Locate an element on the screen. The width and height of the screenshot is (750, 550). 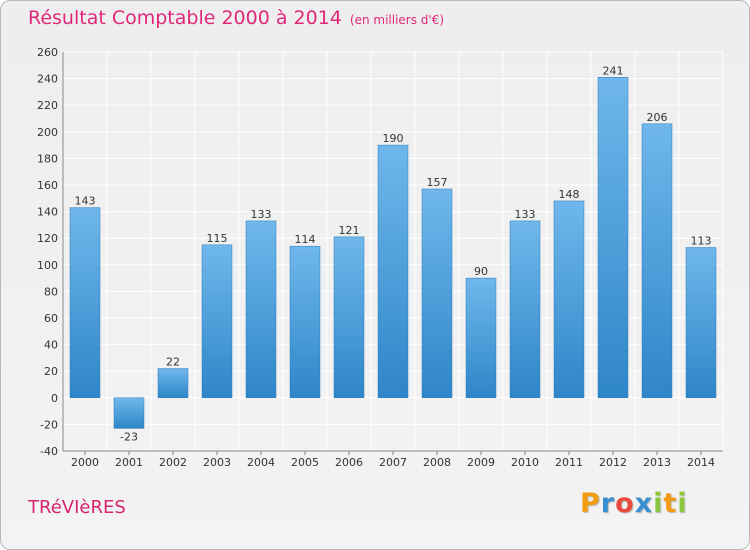
value-label: 157 is located at coordinates (437, 182).